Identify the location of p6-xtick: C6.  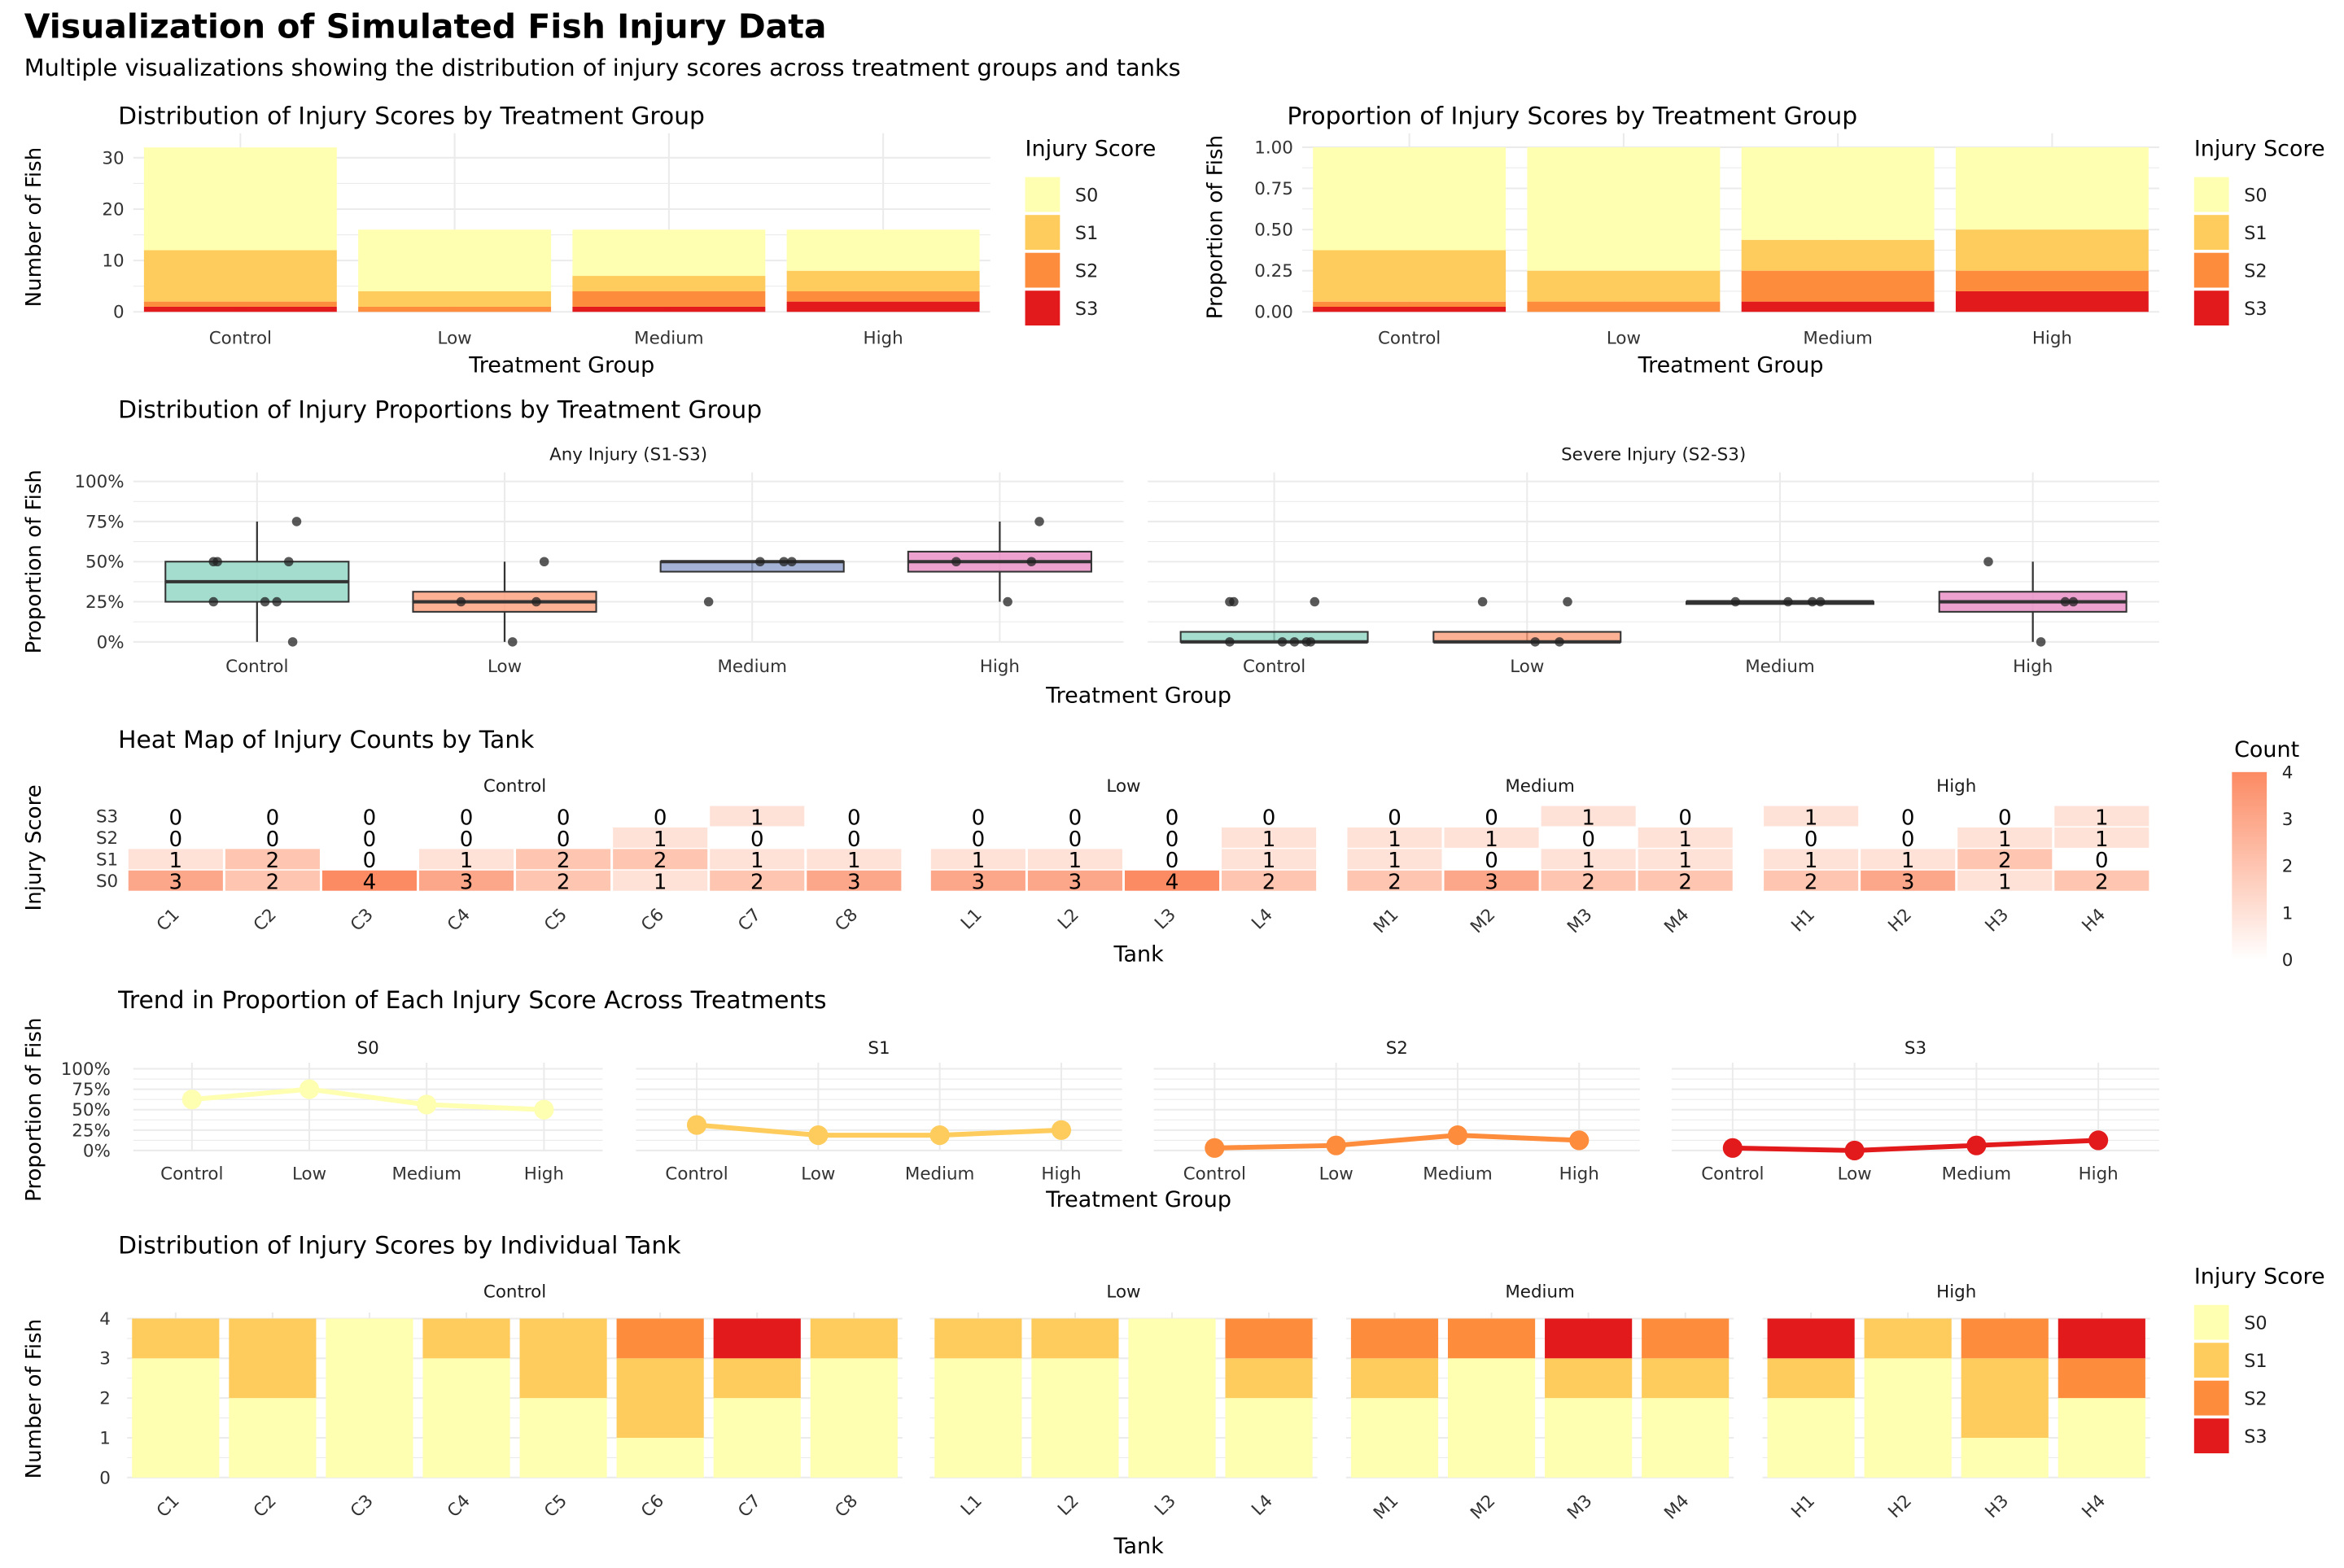
(653, 1506).